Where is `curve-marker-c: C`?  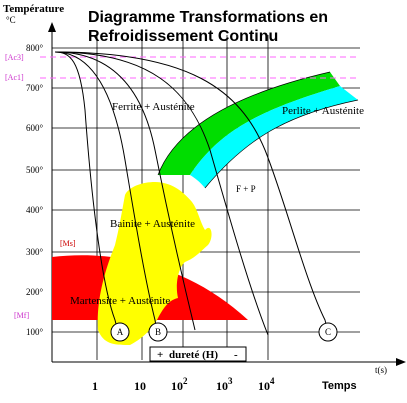 curve-marker-c: C is located at coordinates (328, 332).